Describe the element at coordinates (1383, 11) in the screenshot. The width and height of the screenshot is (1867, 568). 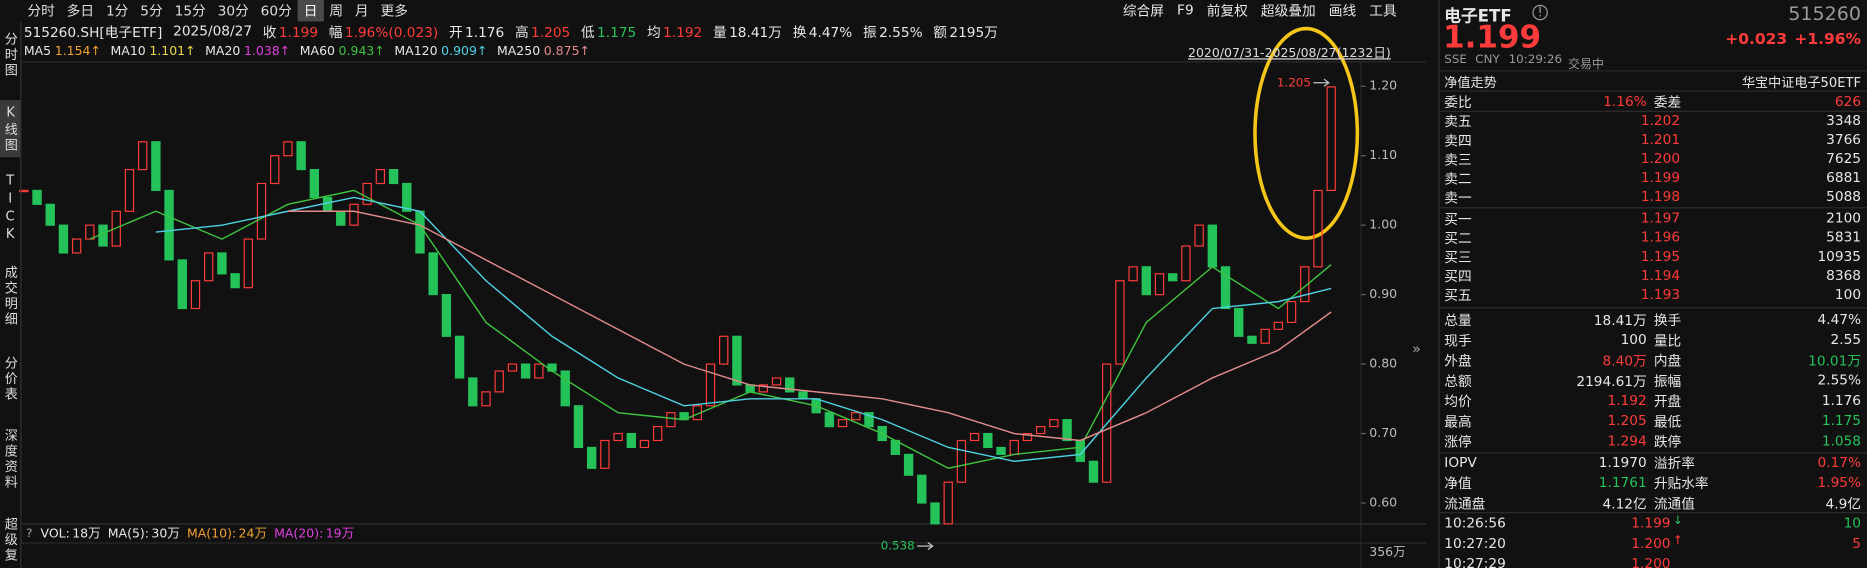
I see `tool-button: 工具` at that location.